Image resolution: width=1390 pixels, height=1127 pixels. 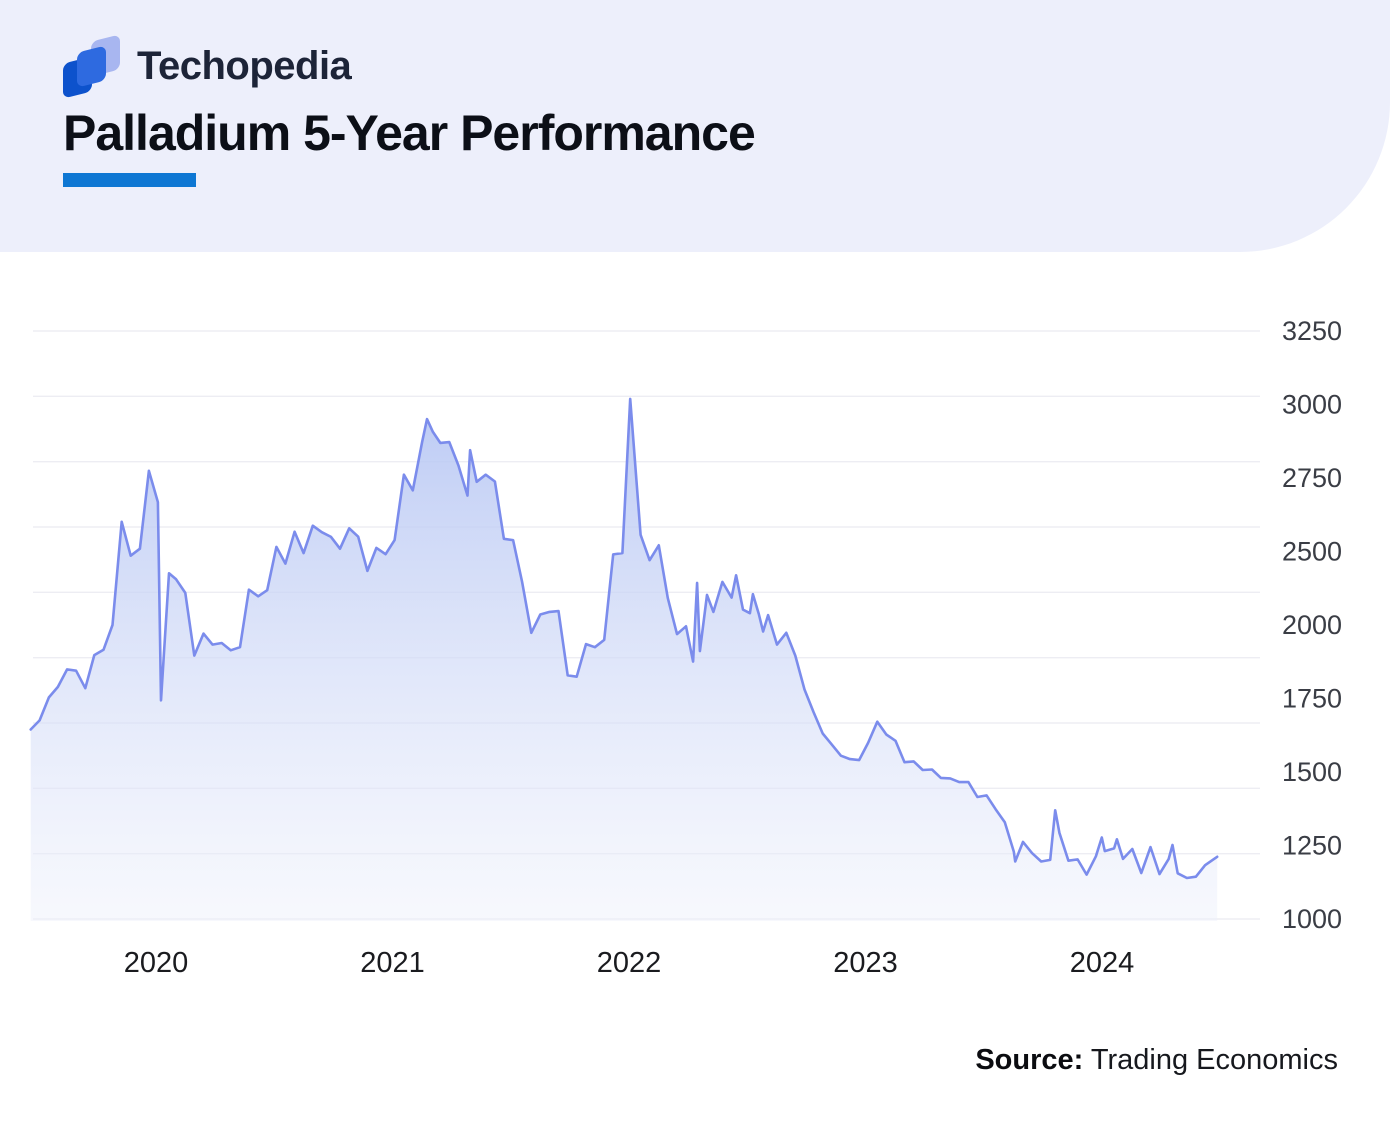 What do you see at coordinates (1312, 772) in the screenshot?
I see `y-axis-label-1500: 1500` at bounding box center [1312, 772].